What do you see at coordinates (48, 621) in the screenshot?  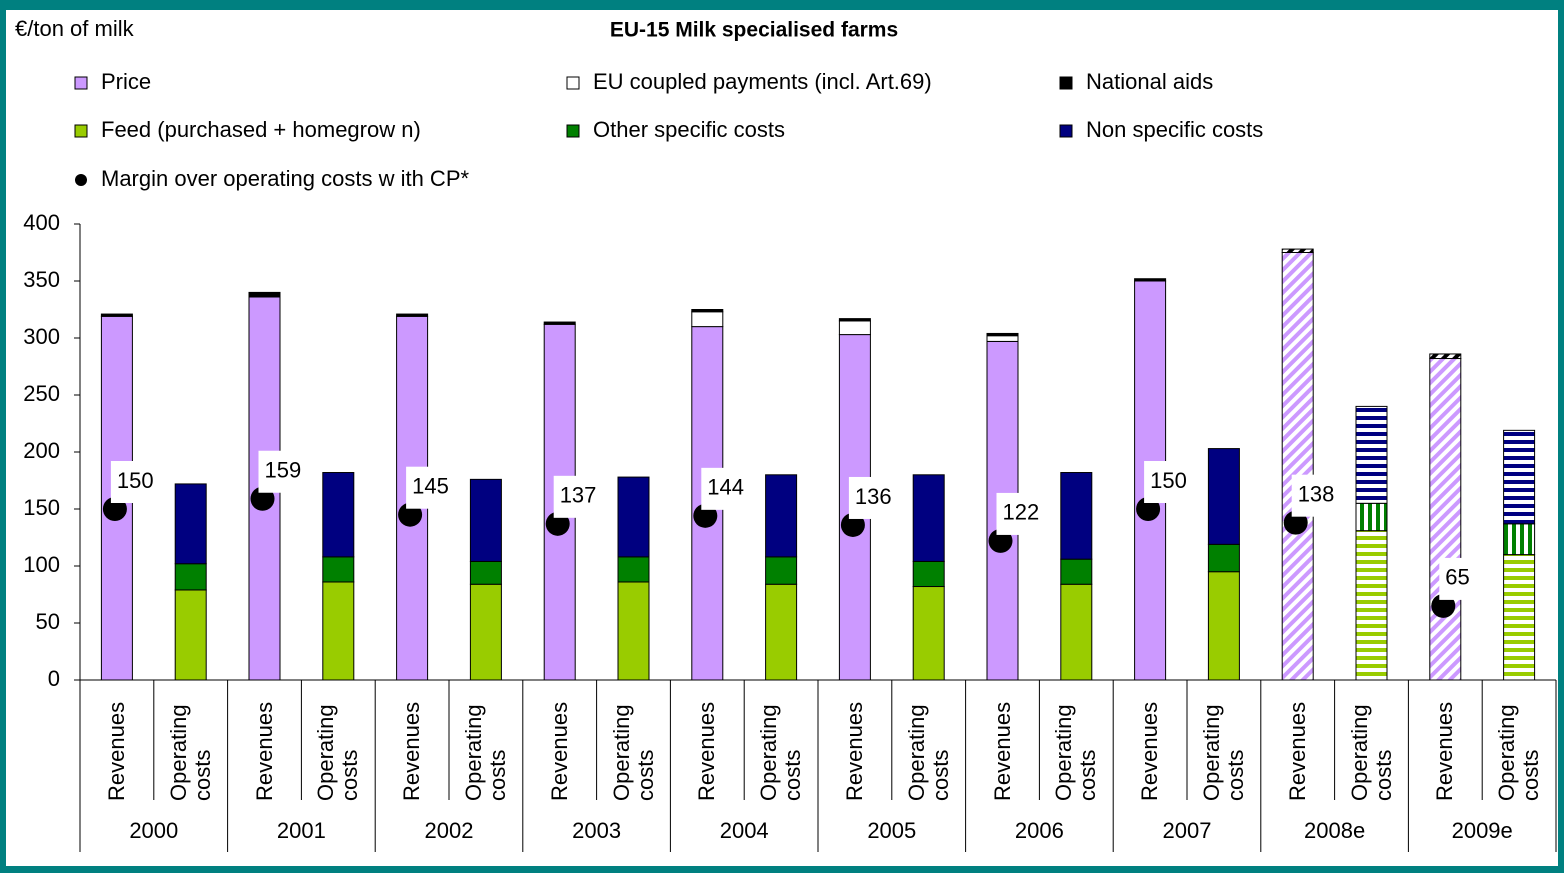 I see `y-tick-label: 50` at bounding box center [48, 621].